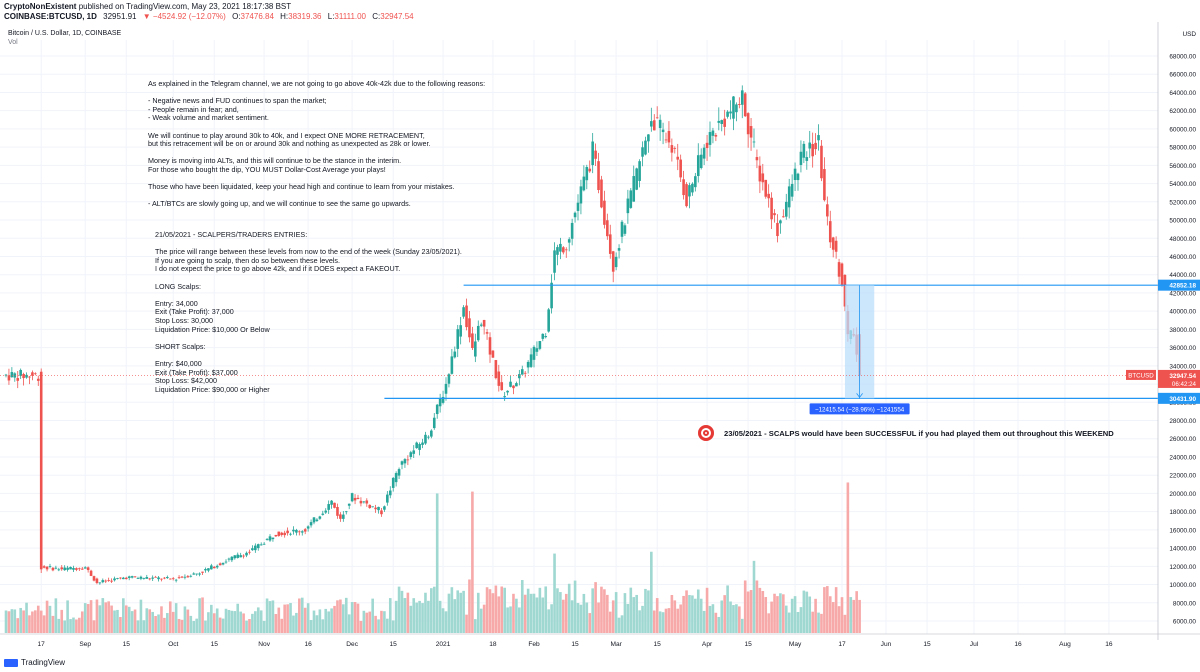  Describe the element at coordinates (534, 644) in the screenshot. I see `time-tick-label: Feb` at that location.